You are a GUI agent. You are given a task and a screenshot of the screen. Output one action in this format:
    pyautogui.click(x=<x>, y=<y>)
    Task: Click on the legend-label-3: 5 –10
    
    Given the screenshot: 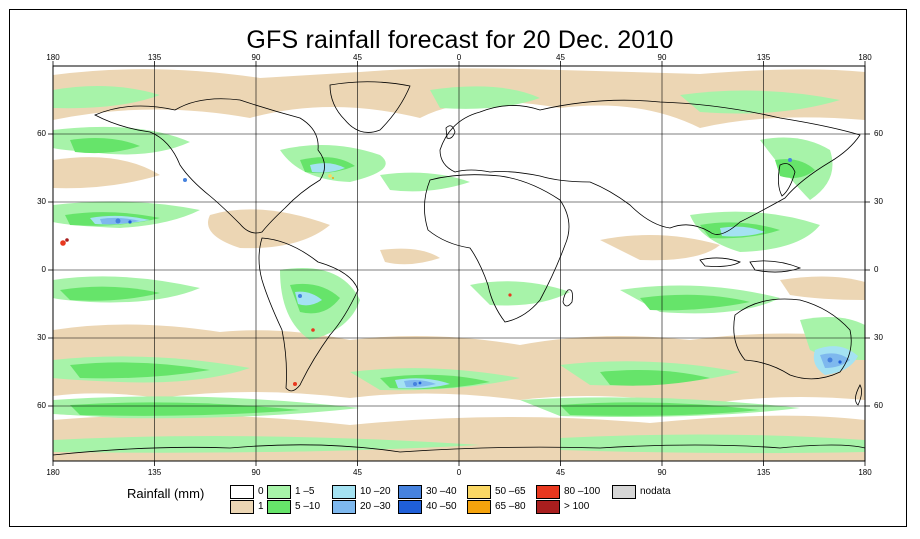 What is the action you would take?
    pyautogui.click(x=308, y=506)
    